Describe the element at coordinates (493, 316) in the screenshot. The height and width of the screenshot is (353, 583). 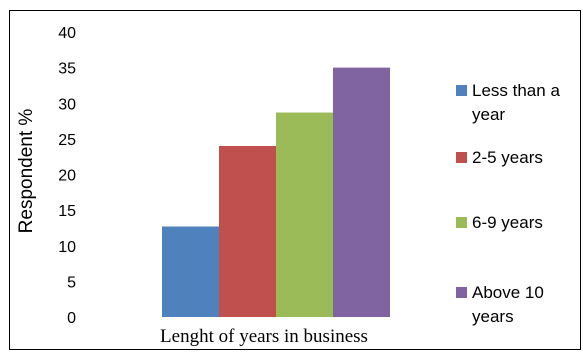
I see `legend-label-4: years` at that location.